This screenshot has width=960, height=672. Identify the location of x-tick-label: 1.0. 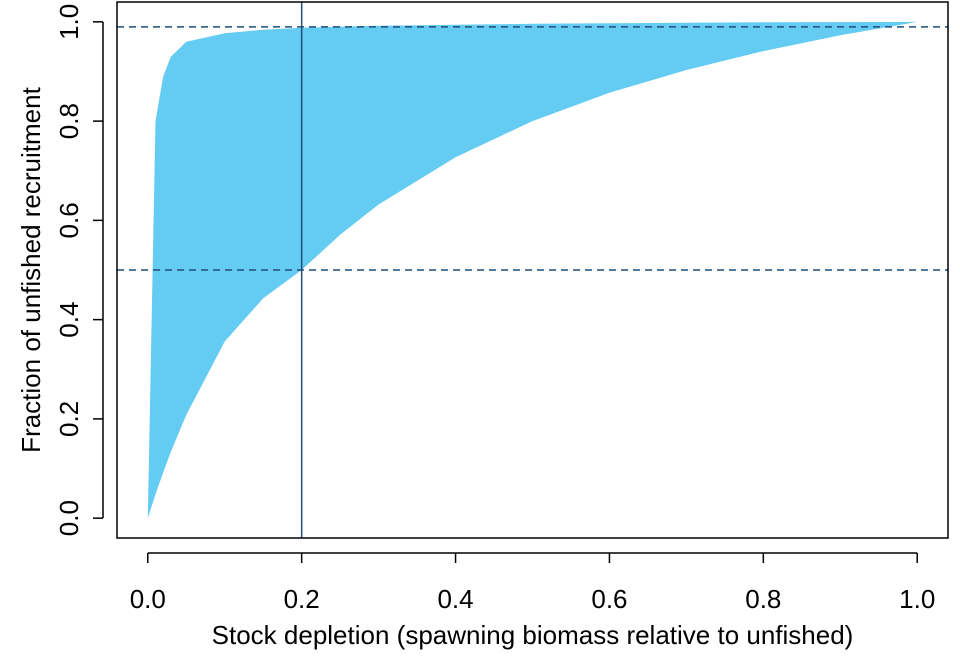
(917, 599).